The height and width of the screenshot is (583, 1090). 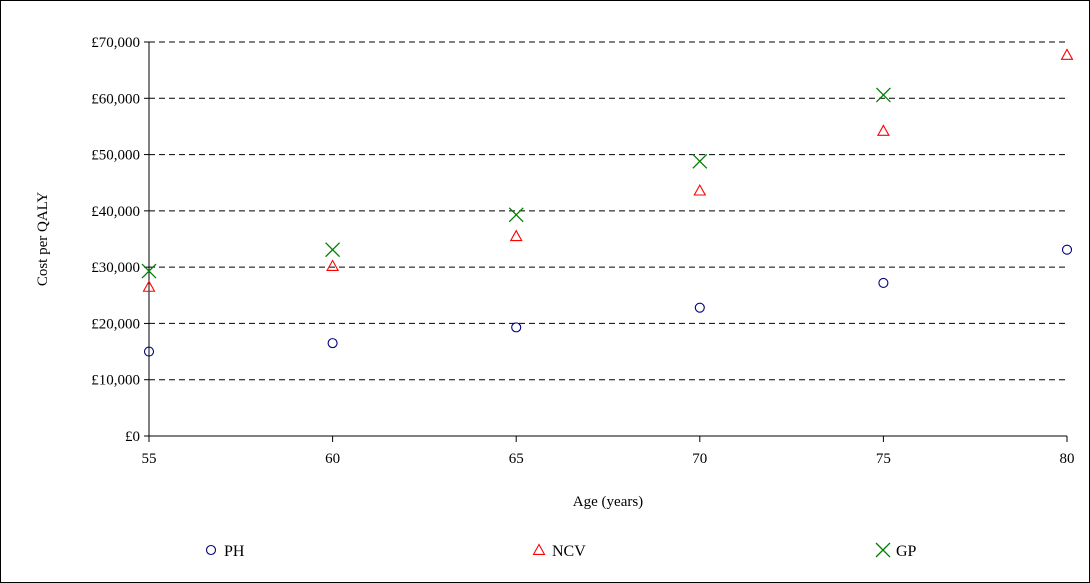 I want to click on y-tick-label-4: £40,000, so click(x=115, y=212).